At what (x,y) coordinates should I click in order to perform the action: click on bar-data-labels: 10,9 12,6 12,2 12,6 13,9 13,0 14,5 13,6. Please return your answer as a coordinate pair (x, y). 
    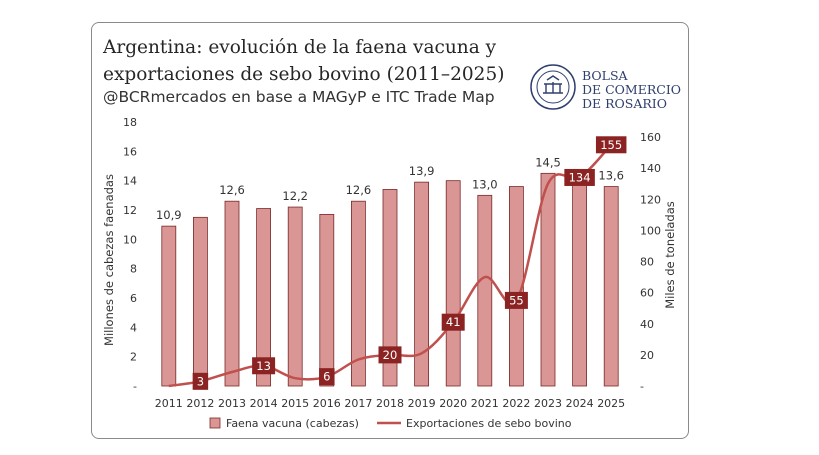
    Looking at the image, I should click on (390, 188).